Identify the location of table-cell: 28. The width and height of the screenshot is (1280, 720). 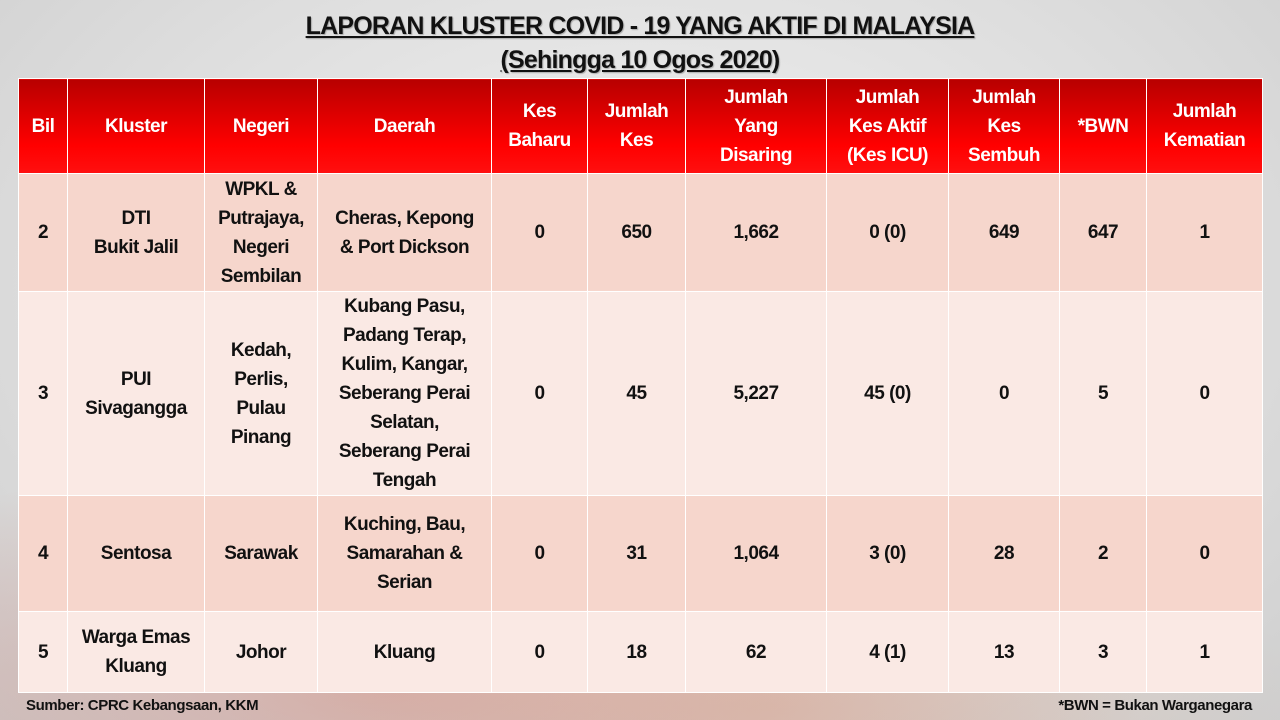
(1004, 553).